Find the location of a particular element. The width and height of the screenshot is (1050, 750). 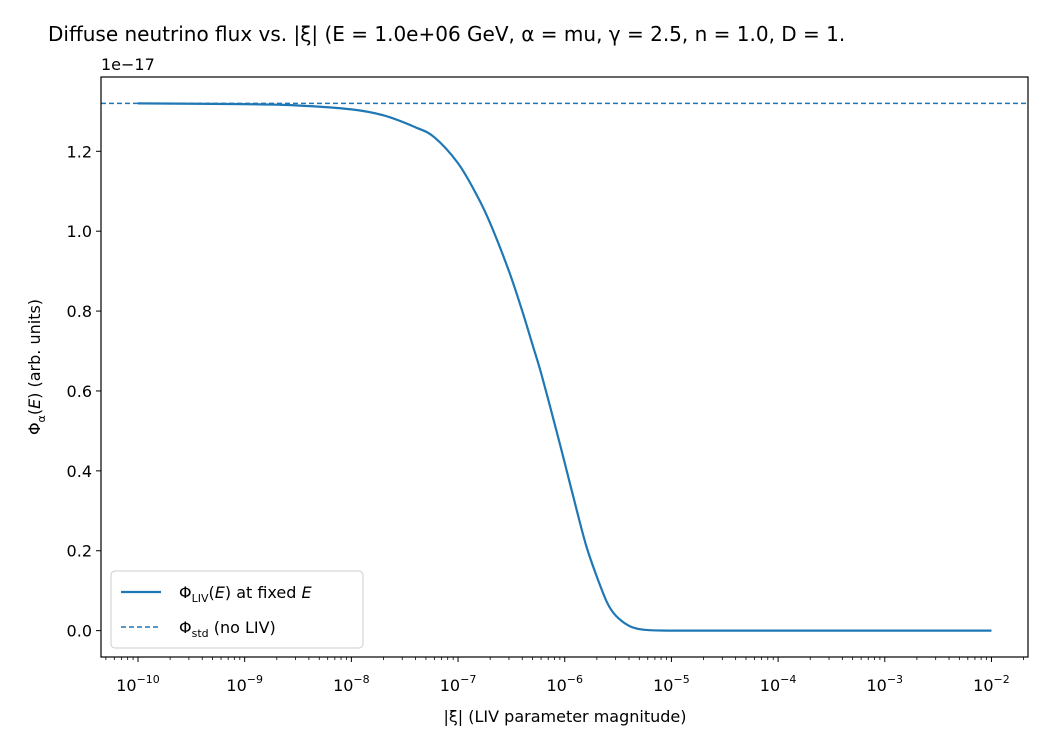

legend-entry-std: Φstd (no LIV) is located at coordinates (227, 629).